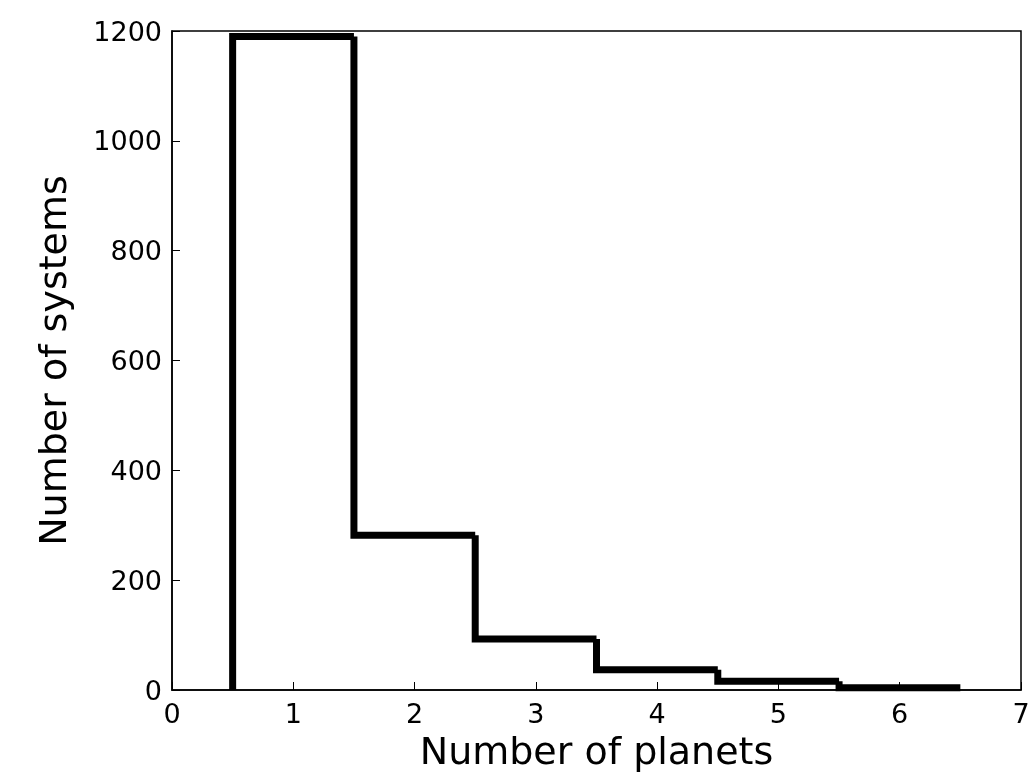  What do you see at coordinates (136, 360) in the screenshot?
I see `y-tick-label: 600` at bounding box center [136, 360].